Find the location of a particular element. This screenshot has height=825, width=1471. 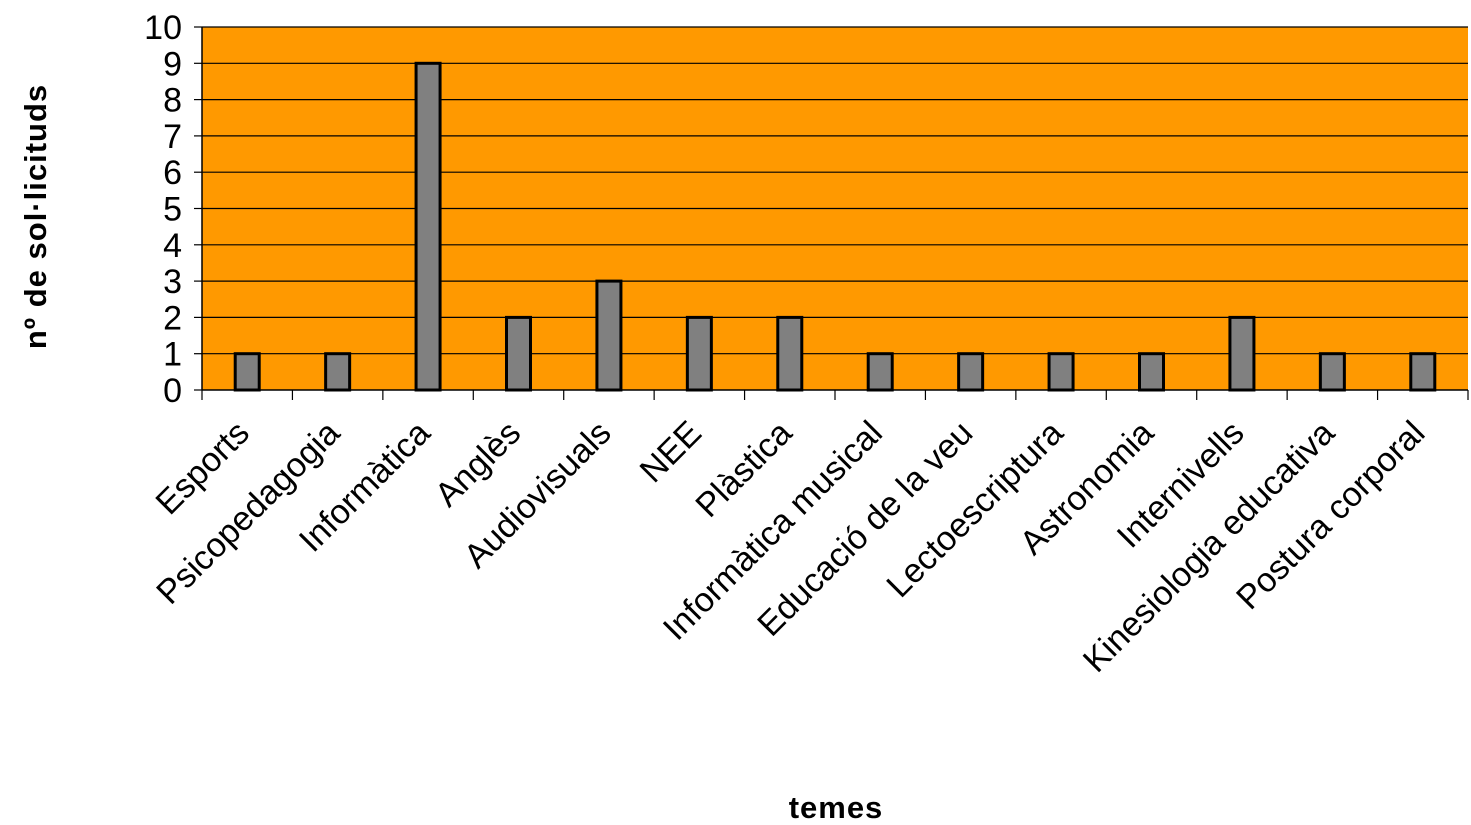

y-tick-label: 8 is located at coordinates (172, 101).